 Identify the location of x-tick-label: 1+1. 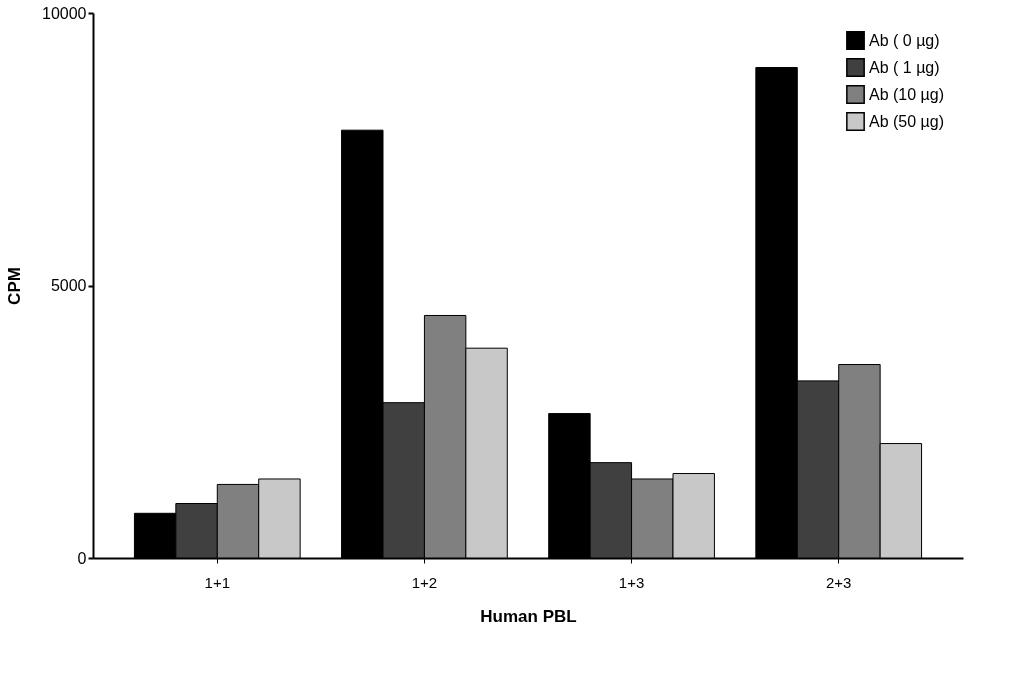
(217, 582).